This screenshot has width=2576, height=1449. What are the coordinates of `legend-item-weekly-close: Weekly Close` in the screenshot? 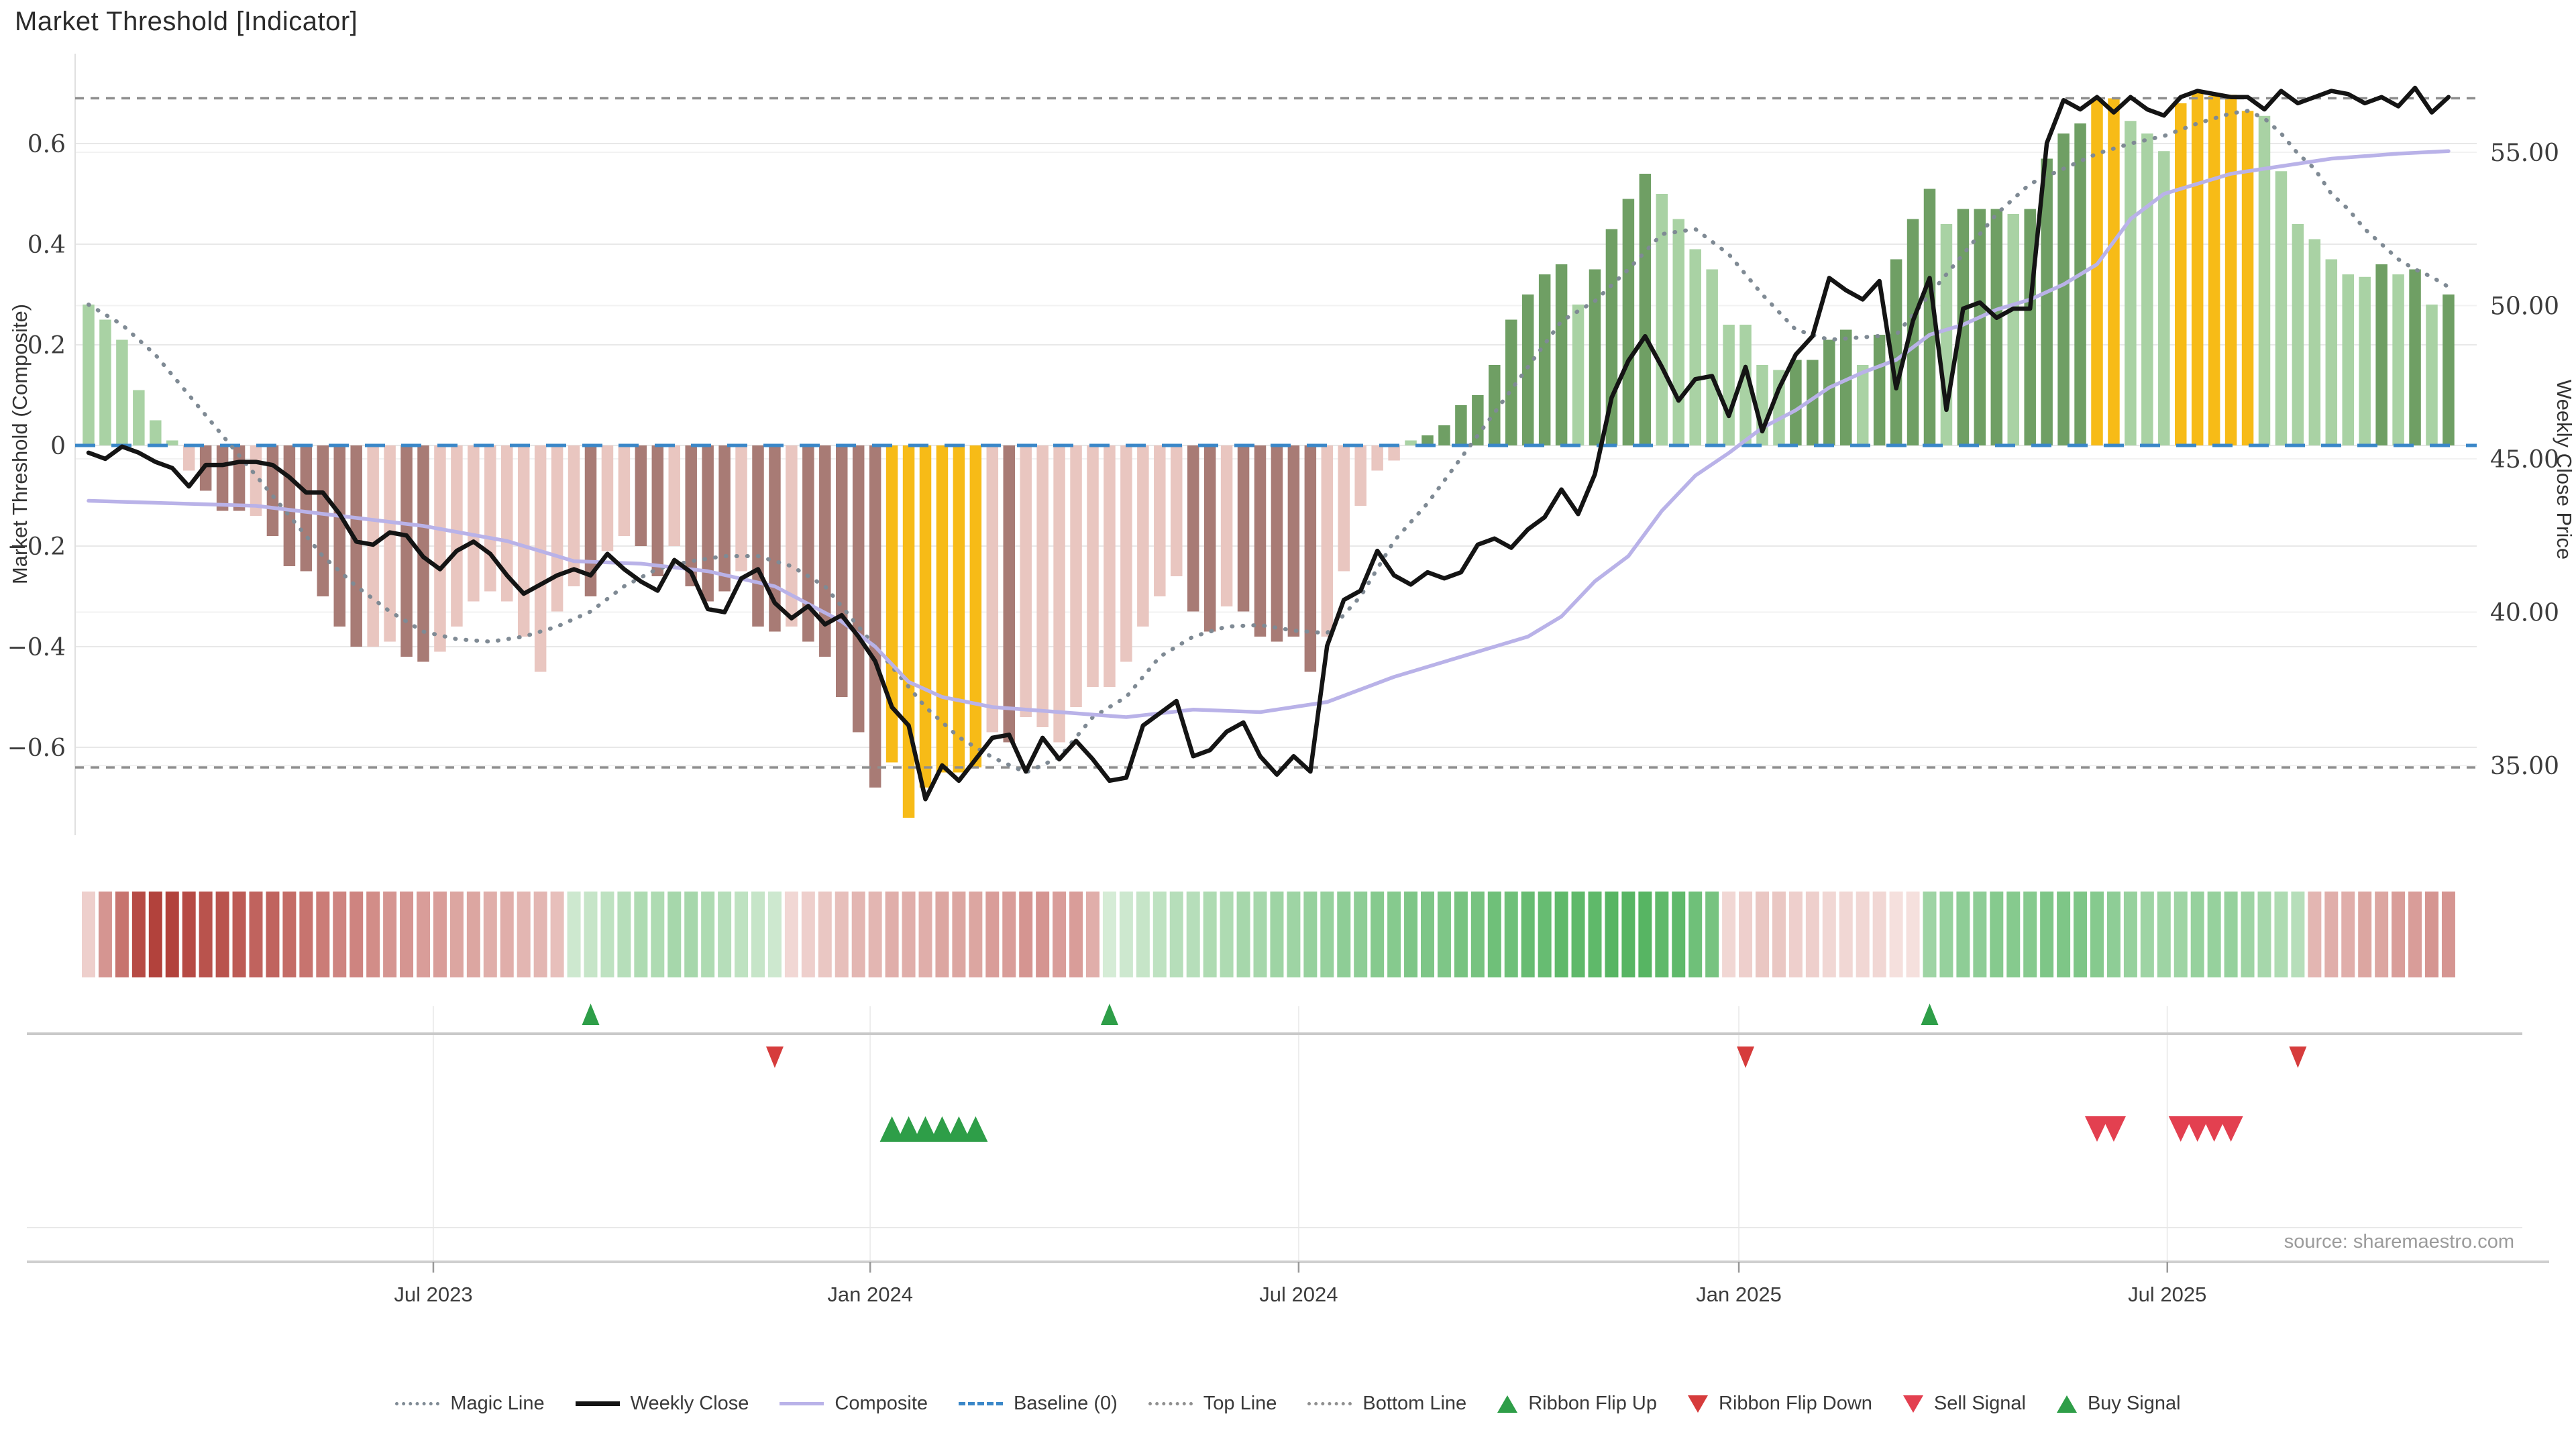 It's located at (662, 1404).